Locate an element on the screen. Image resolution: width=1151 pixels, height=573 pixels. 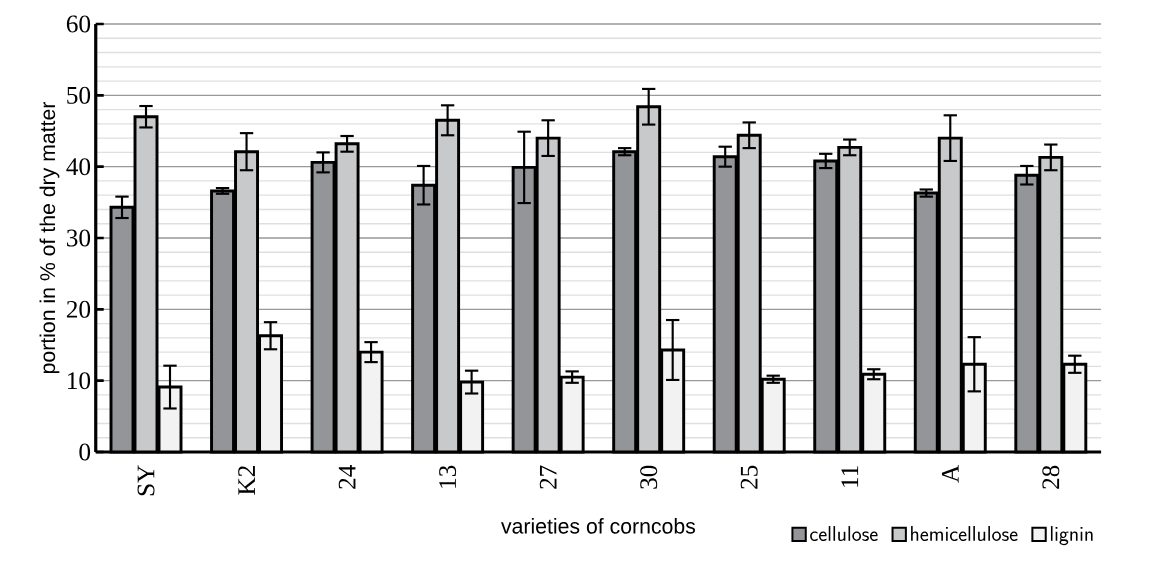
x-tick-label: 24 is located at coordinates (347, 477).